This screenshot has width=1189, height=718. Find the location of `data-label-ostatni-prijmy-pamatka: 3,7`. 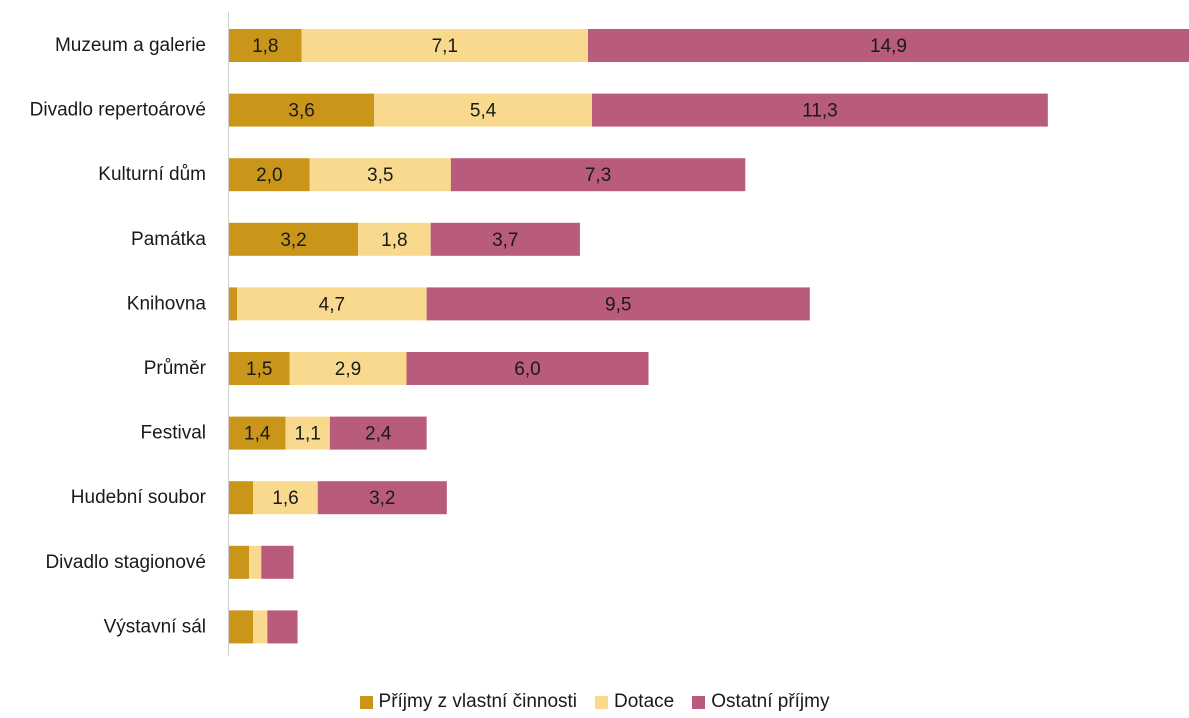

data-label-ostatni-prijmy-pamatka: 3,7 is located at coordinates (505, 240).